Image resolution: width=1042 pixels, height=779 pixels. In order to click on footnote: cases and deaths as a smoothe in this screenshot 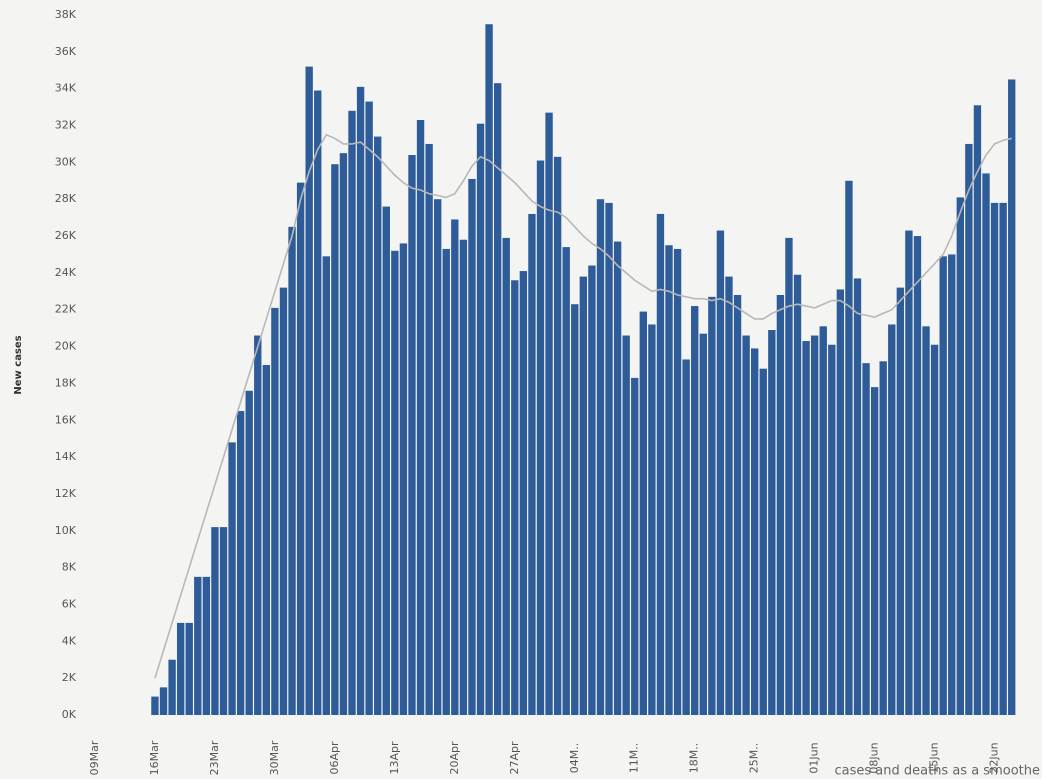, I will do `click(938, 771)`.